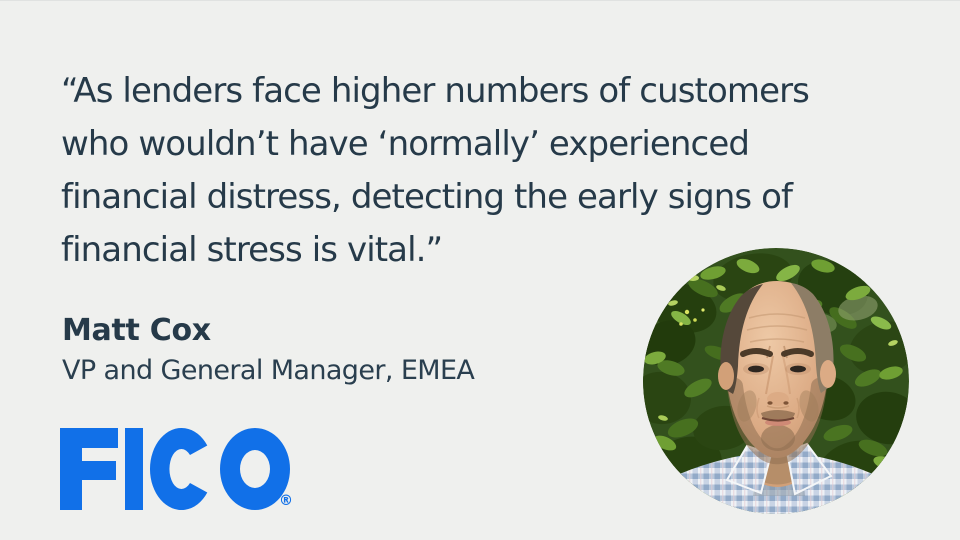 The height and width of the screenshot is (540, 960). I want to click on quote-line-4: financial stress is vital.”, so click(252, 250).